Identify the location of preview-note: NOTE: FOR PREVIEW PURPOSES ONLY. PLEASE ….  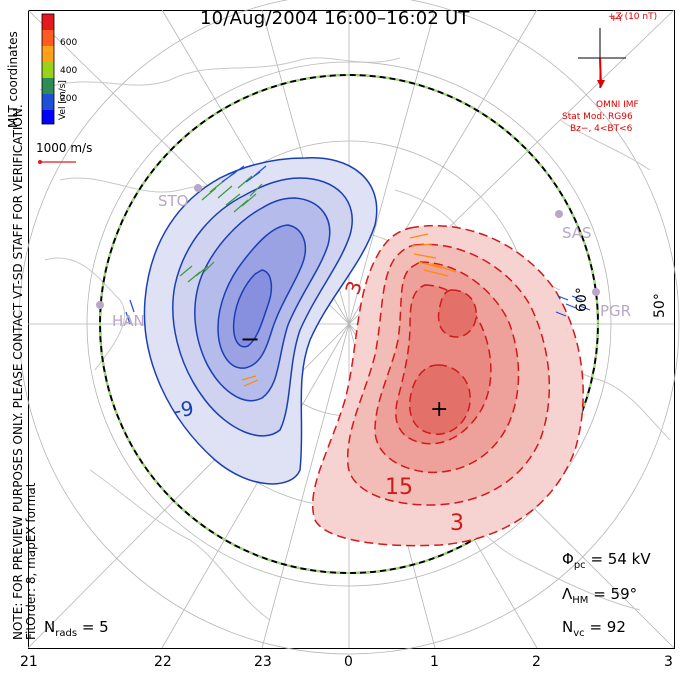
(24, 372).